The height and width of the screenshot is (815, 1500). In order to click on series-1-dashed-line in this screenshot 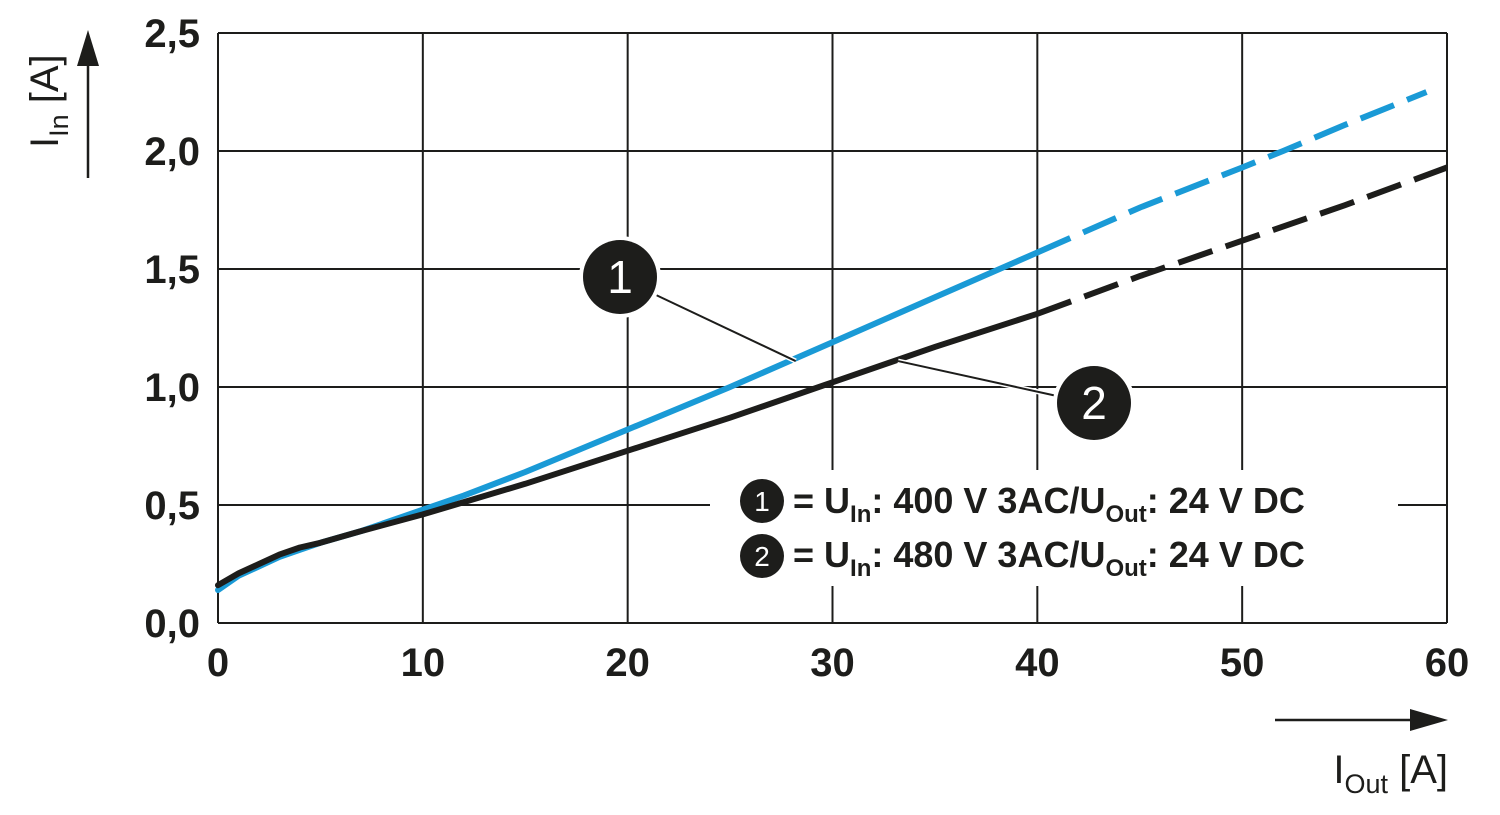, I will do `click(1232, 172)`.